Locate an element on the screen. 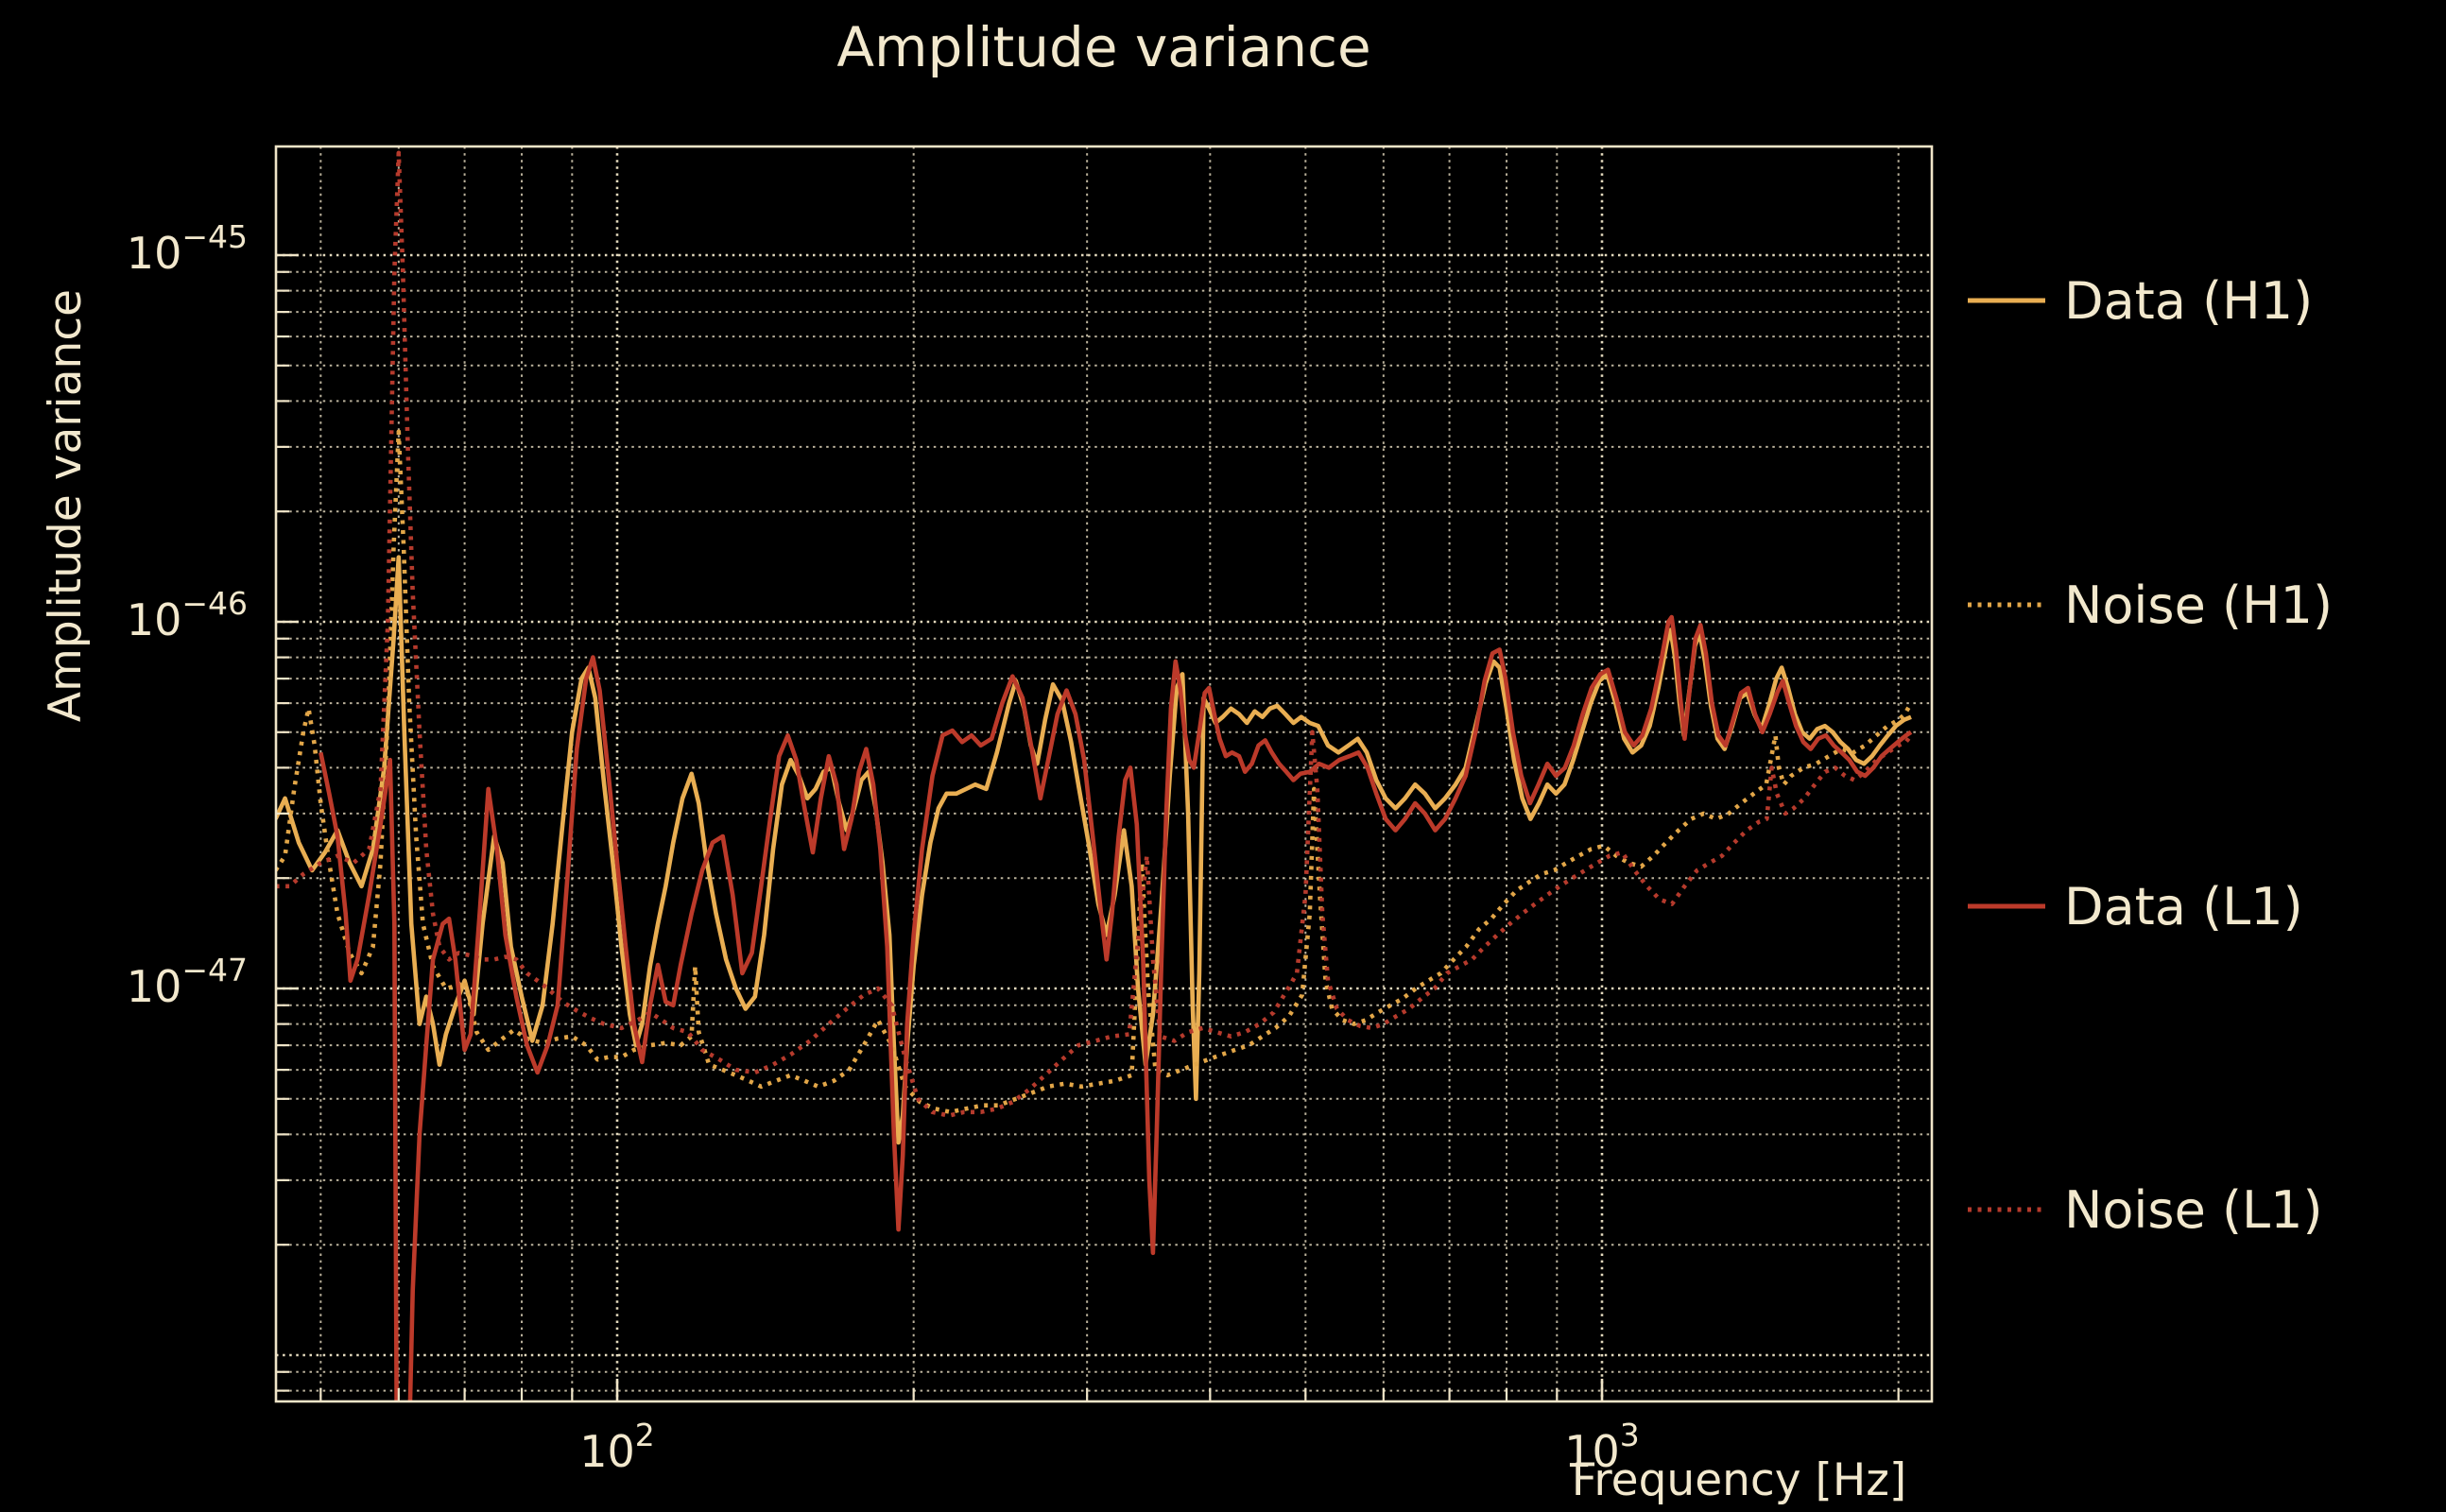 This screenshot has height=1512, width=2446. y-tick-10e−46: 10−46 is located at coordinates (187, 615).